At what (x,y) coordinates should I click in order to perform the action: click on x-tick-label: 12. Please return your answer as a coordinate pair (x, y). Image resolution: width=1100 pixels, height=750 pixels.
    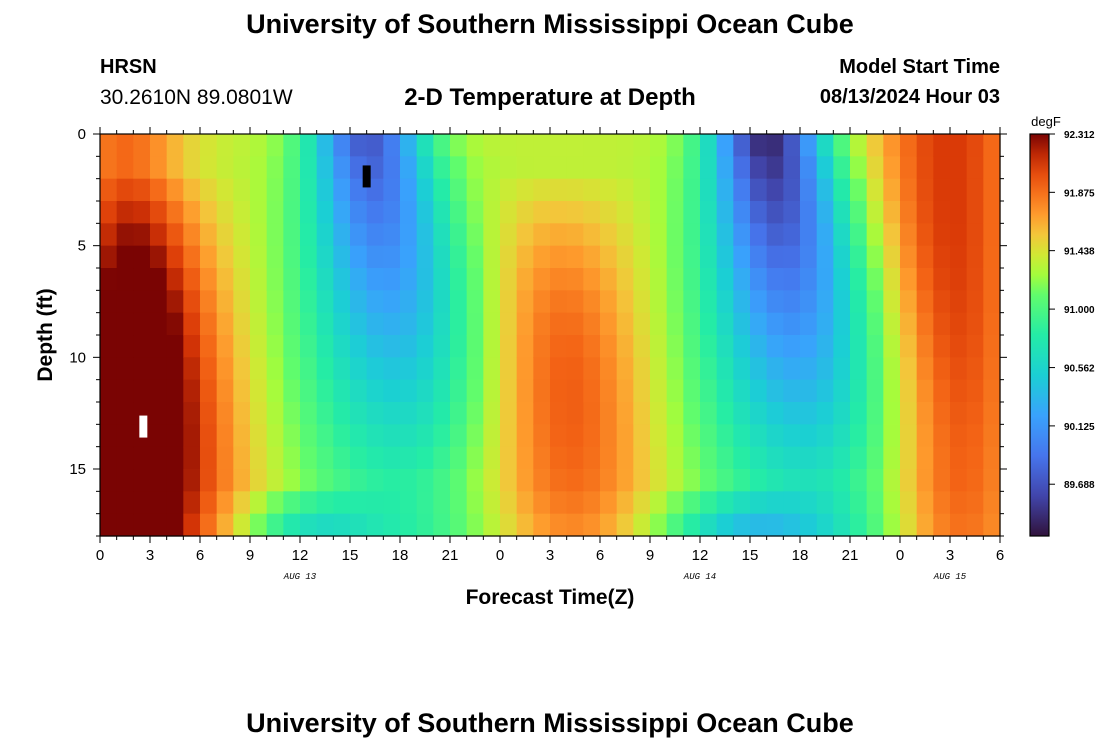
    Looking at the image, I should click on (300, 555).